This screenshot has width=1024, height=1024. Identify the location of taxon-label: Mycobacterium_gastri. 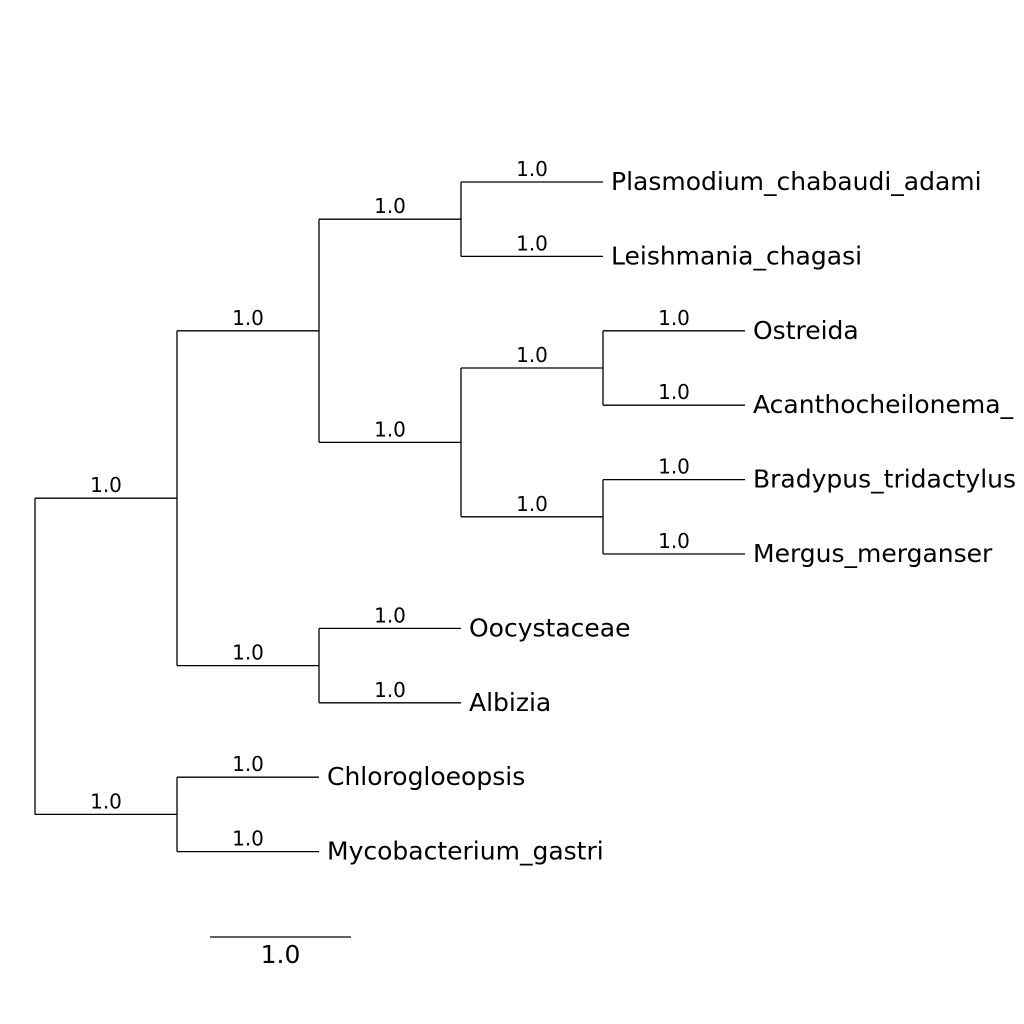
(465, 851).